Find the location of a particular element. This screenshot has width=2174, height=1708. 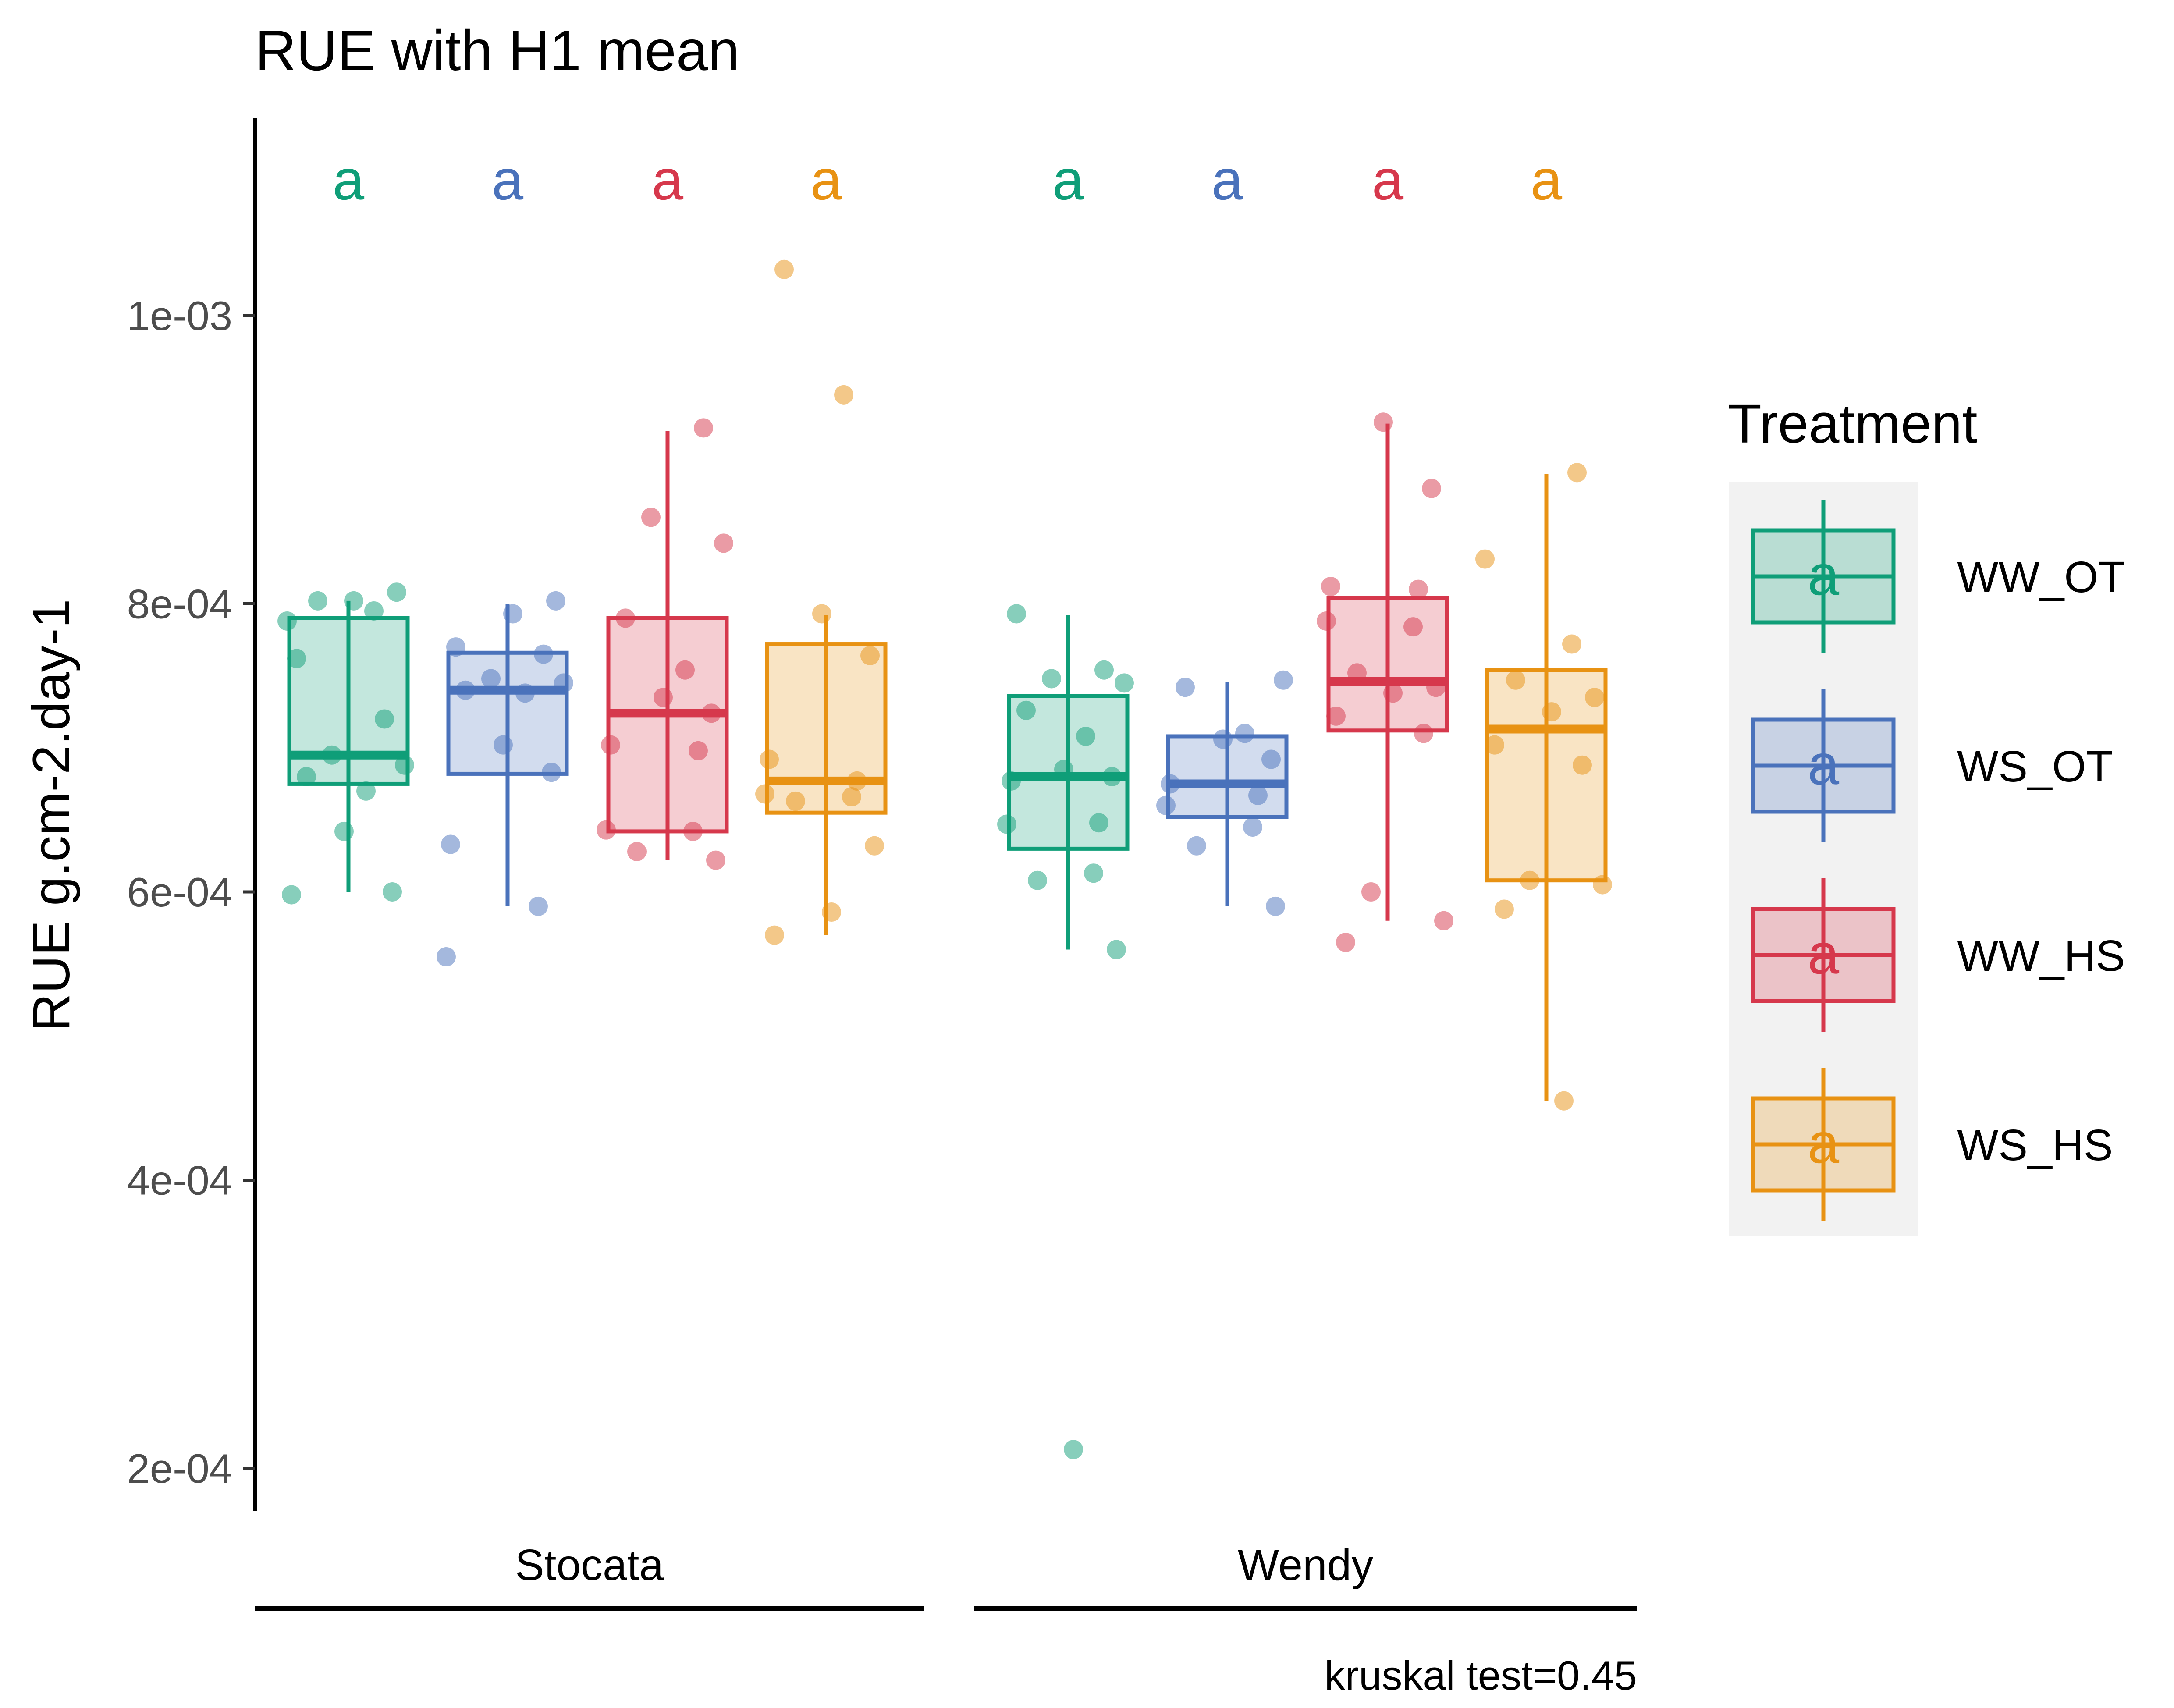

facet-label: Wendy is located at coordinates (1305, 1565).